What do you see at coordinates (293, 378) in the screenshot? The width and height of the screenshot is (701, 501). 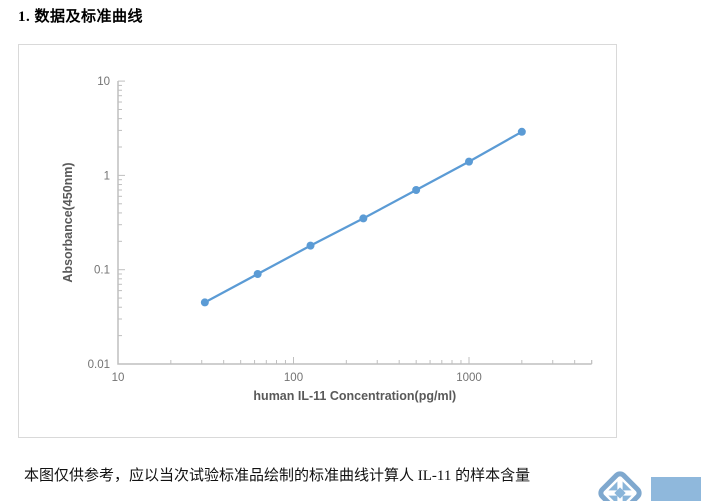 I see `x-tick-label: 100` at bounding box center [293, 378].